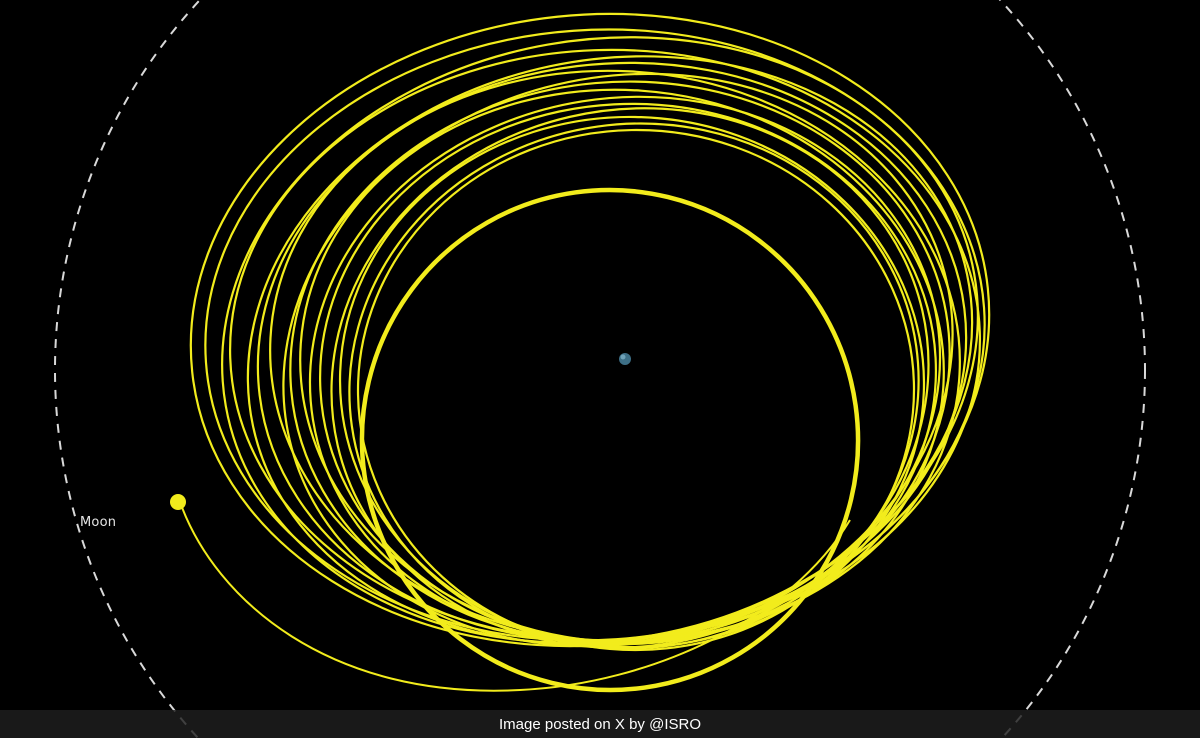  What do you see at coordinates (98, 522) in the screenshot?
I see `moon-label: Moon` at bounding box center [98, 522].